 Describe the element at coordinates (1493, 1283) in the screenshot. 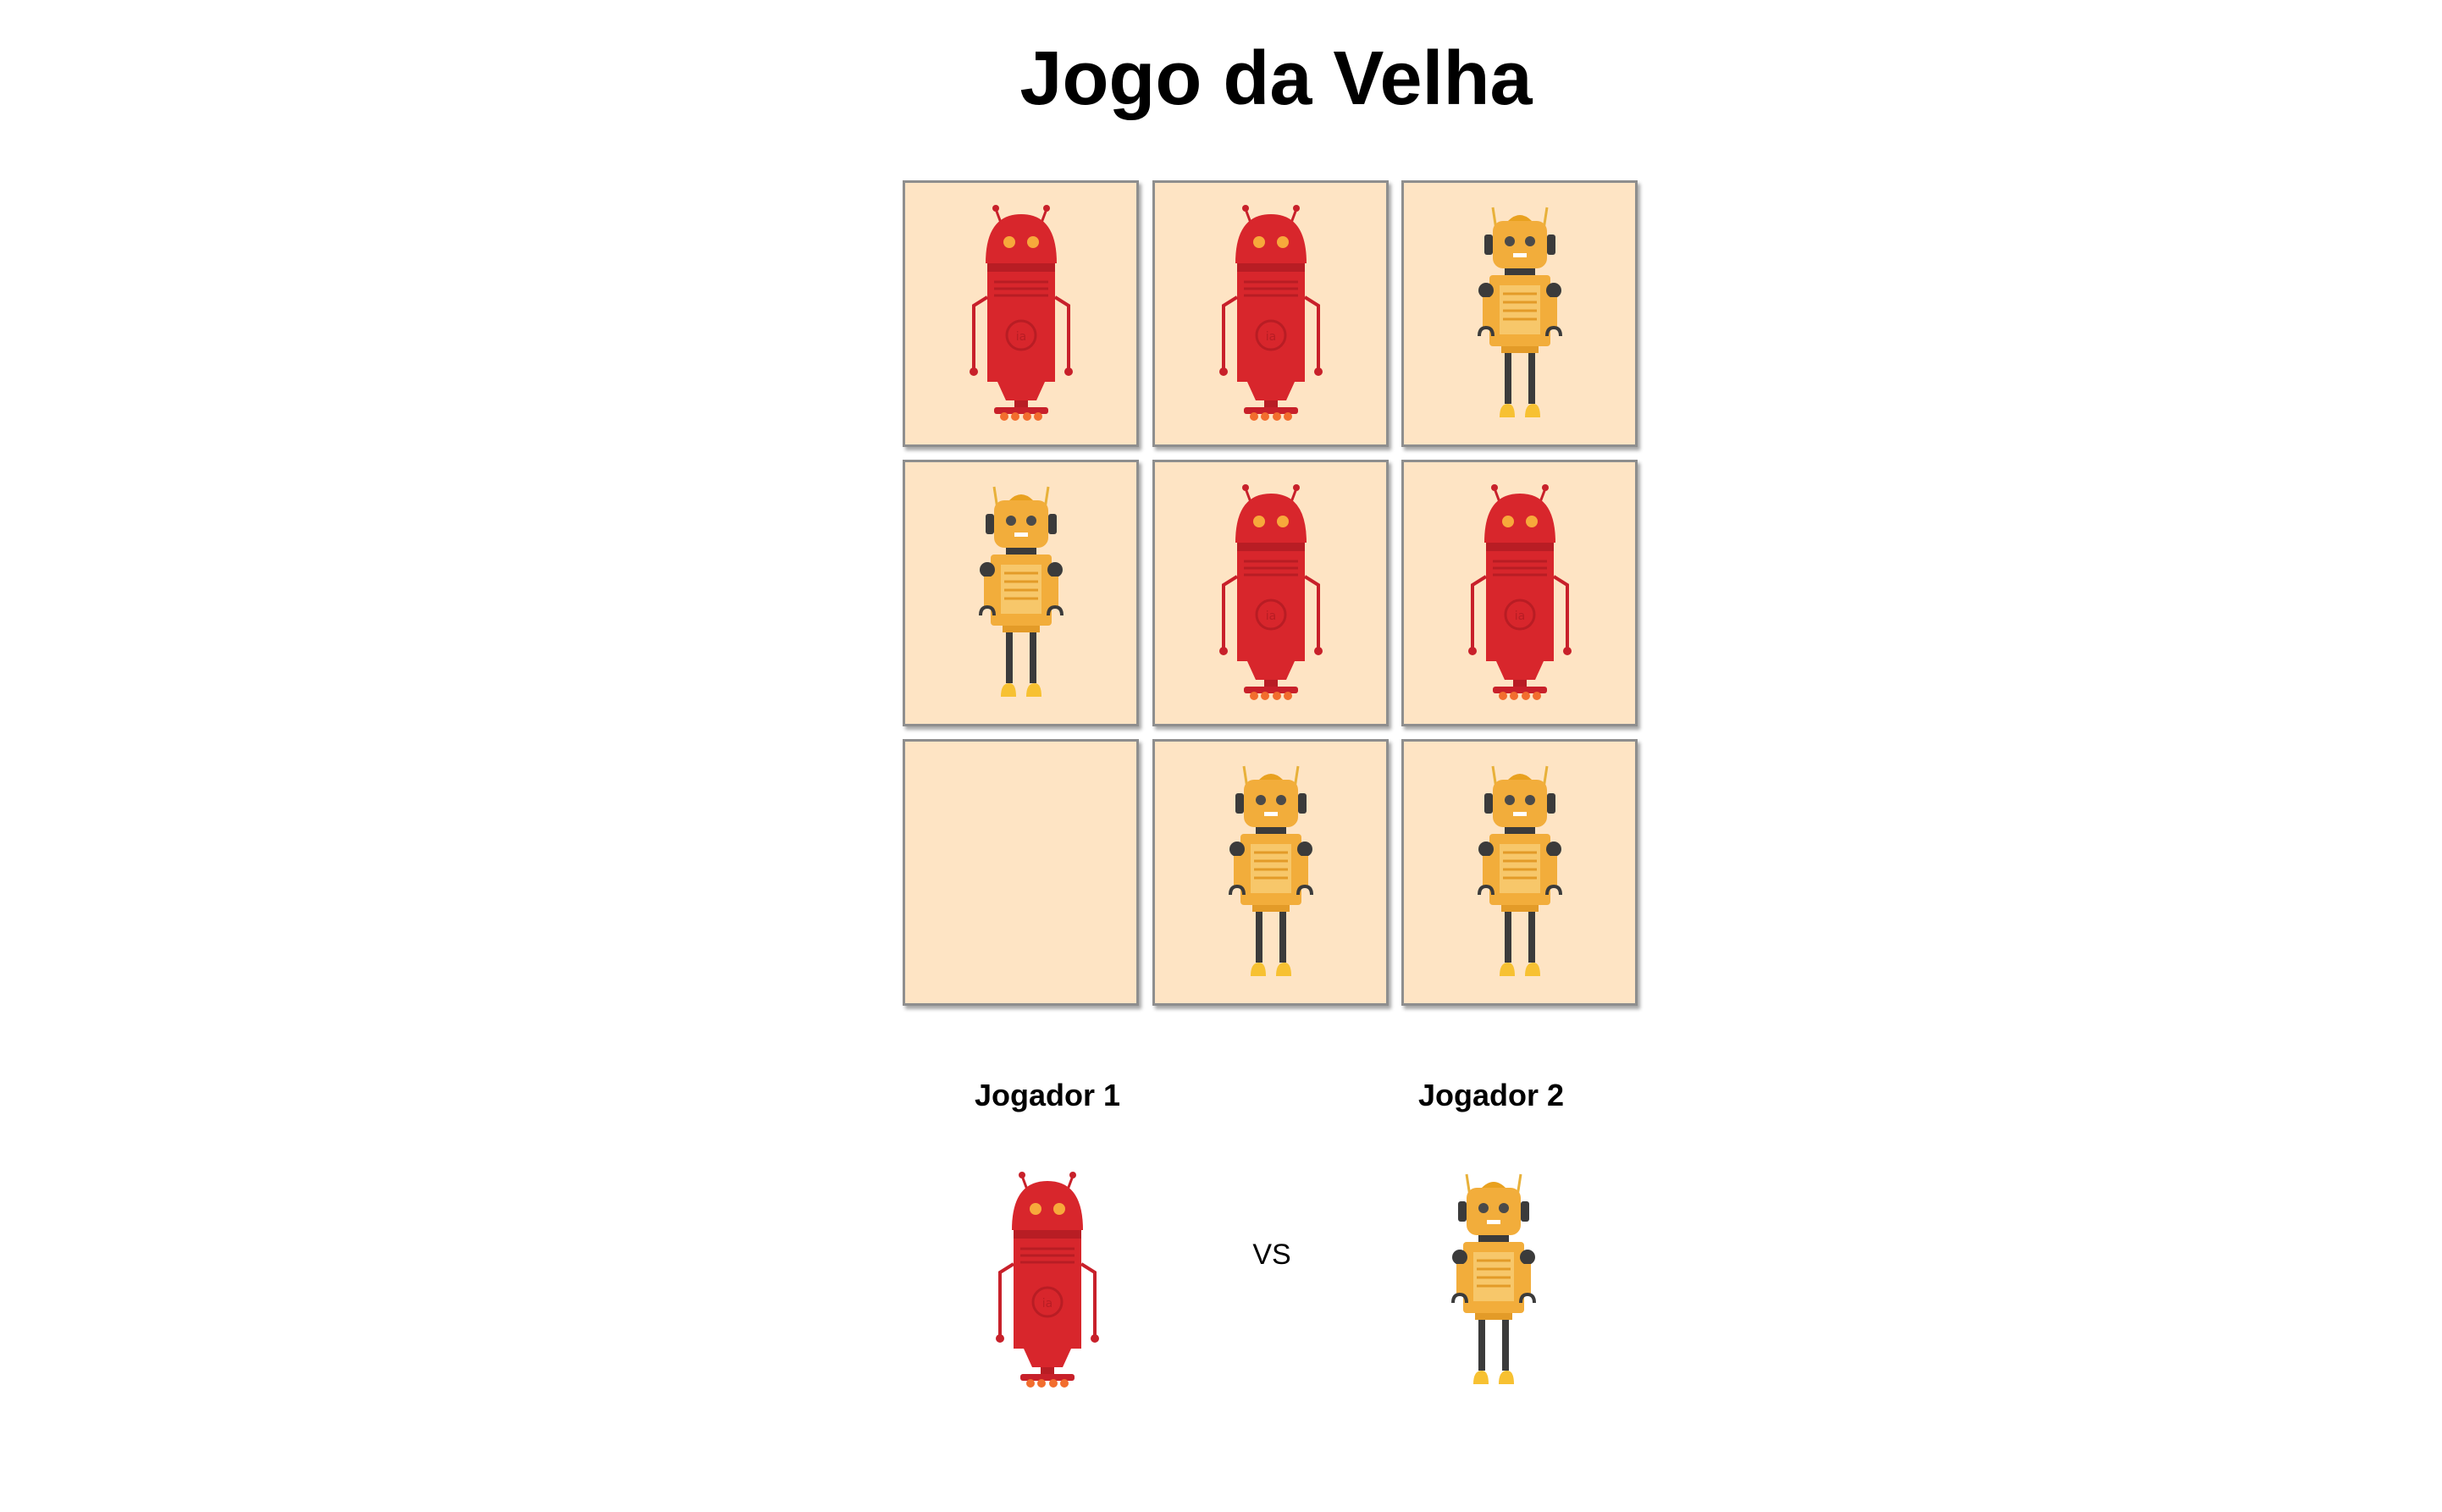

I see `player-2-robot-icon` at that location.